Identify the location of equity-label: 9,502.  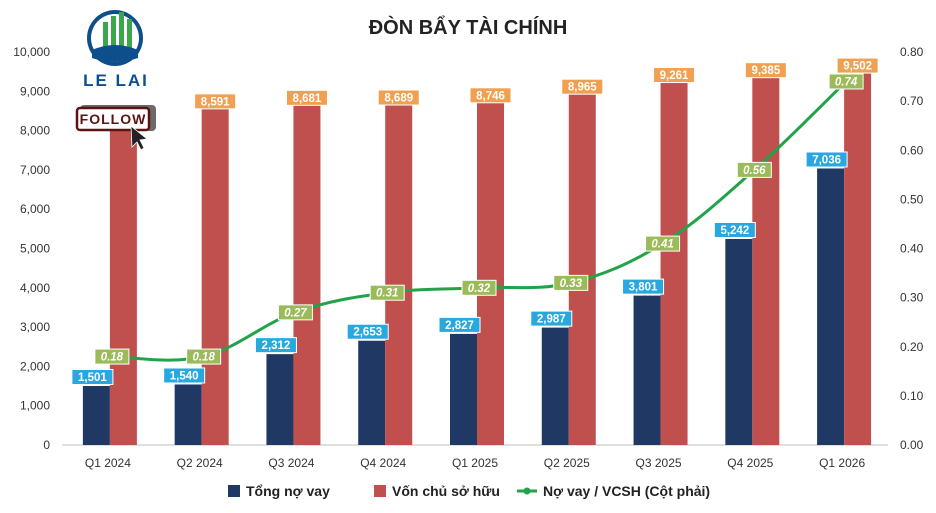
(857, 67).